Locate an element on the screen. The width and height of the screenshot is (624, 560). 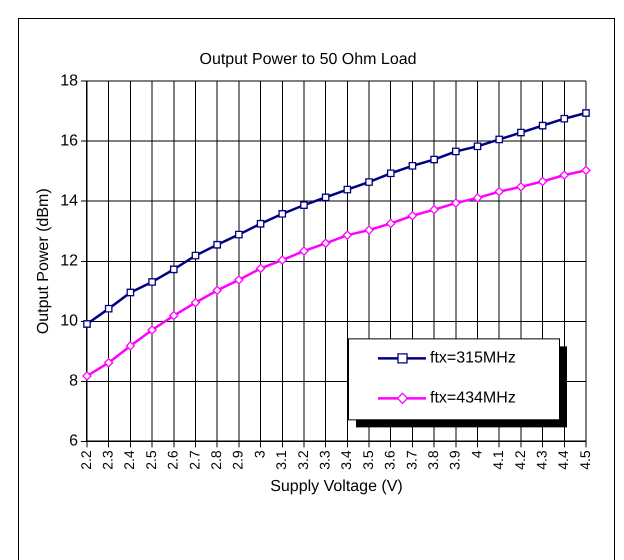
x-tick-label: 4.4 is located at coordinates (563, 460).